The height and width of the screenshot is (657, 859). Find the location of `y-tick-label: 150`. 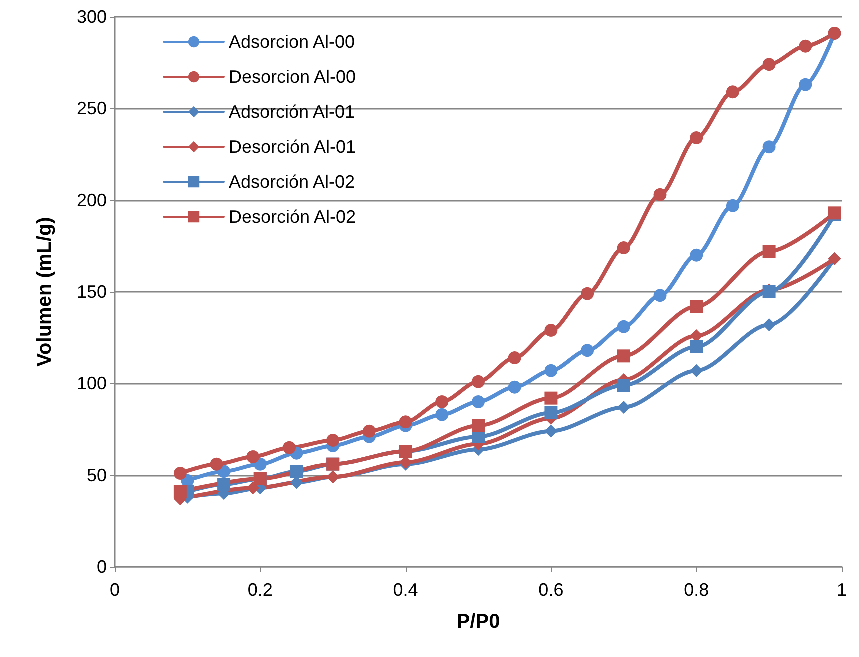

y-tick-label: 150 is located at coordinates (91, 292).